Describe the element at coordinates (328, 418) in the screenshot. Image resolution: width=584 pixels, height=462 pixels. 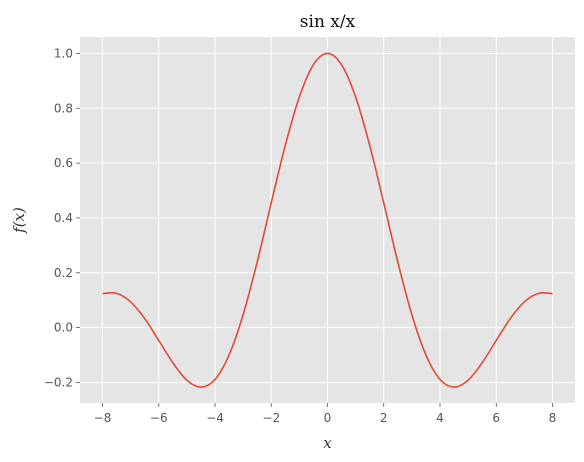
I see `x-tick-label: 0` at that location.